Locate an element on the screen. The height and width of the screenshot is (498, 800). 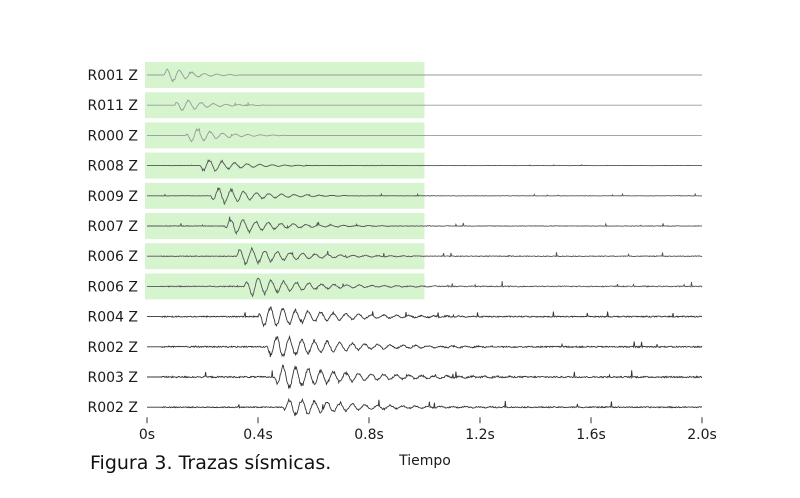
trace-label: R009 Z is located at coordinates (113, 197).